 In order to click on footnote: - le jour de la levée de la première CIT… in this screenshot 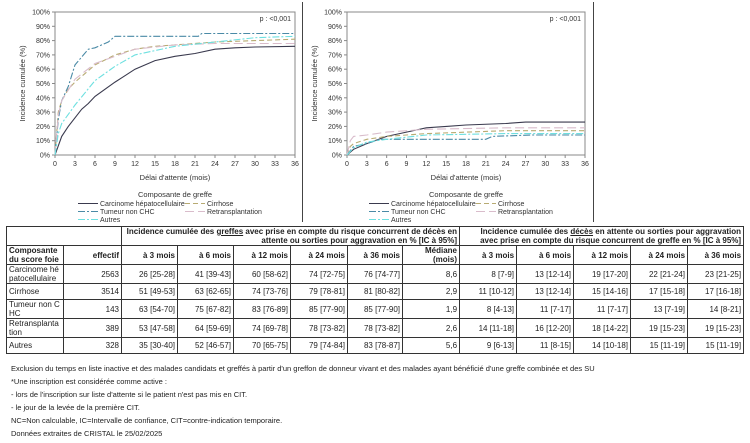, I will do `click(75, 407)`.